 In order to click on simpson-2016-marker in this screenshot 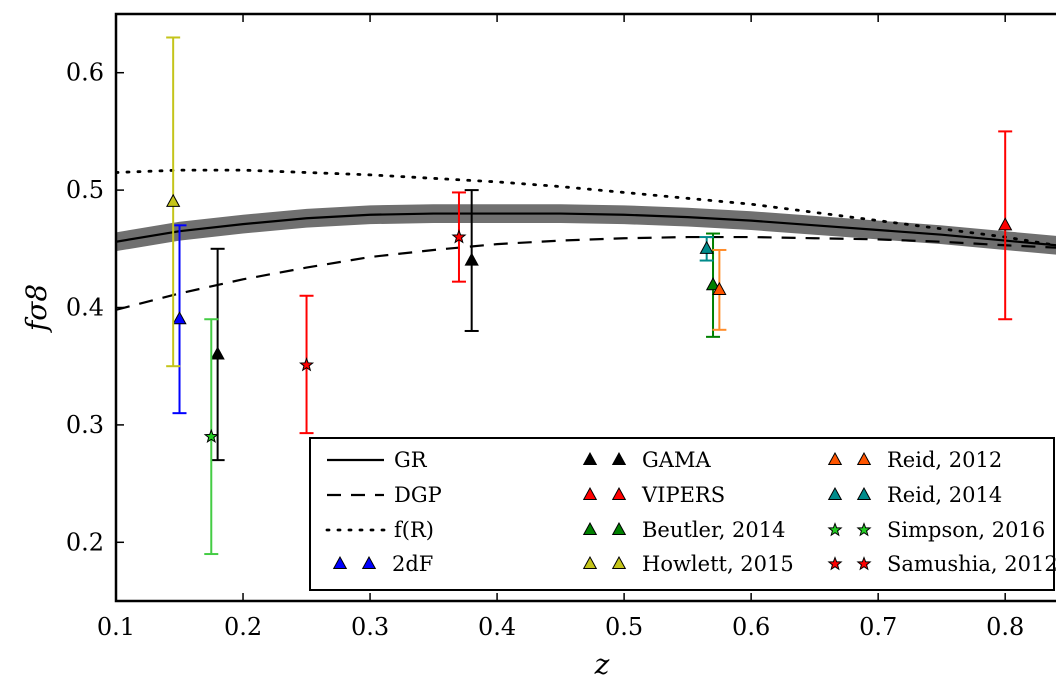, I will do `click(211, 436)`.